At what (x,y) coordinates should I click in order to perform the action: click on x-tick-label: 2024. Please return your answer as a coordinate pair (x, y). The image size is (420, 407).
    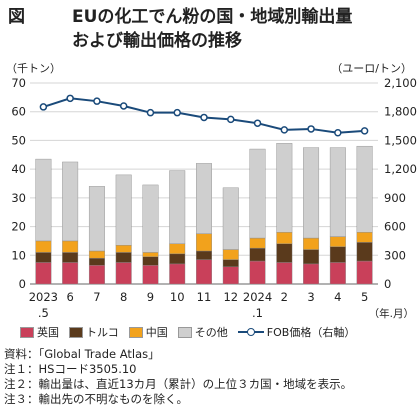
    Looking at the image, I should click on (257, 297).